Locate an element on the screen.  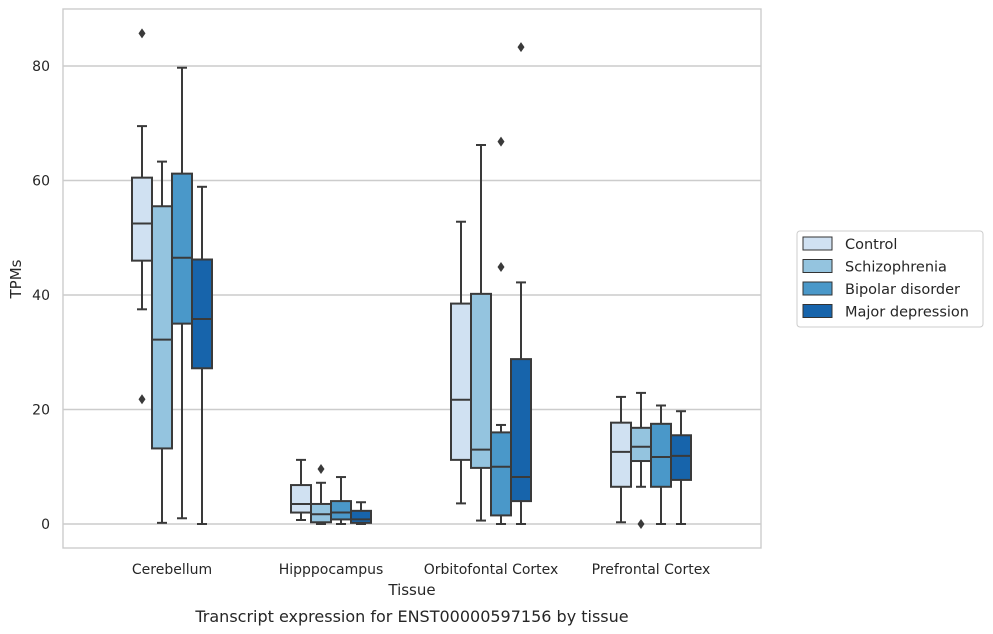
y-axis-ticks: 0 20 40 60 80 is located at coordinates (41, 296).